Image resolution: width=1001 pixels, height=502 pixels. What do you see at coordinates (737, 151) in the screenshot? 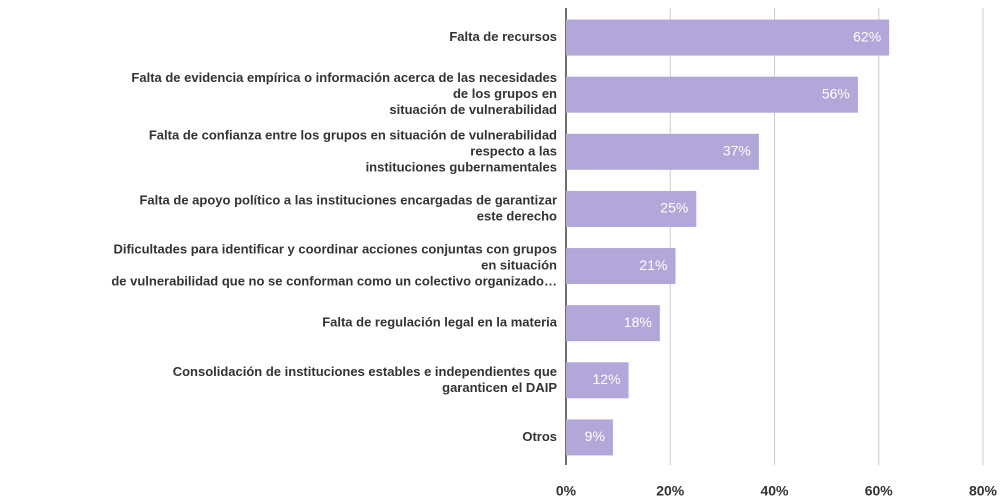
I see `value-label: 37%` at bounding box center [737, 151].